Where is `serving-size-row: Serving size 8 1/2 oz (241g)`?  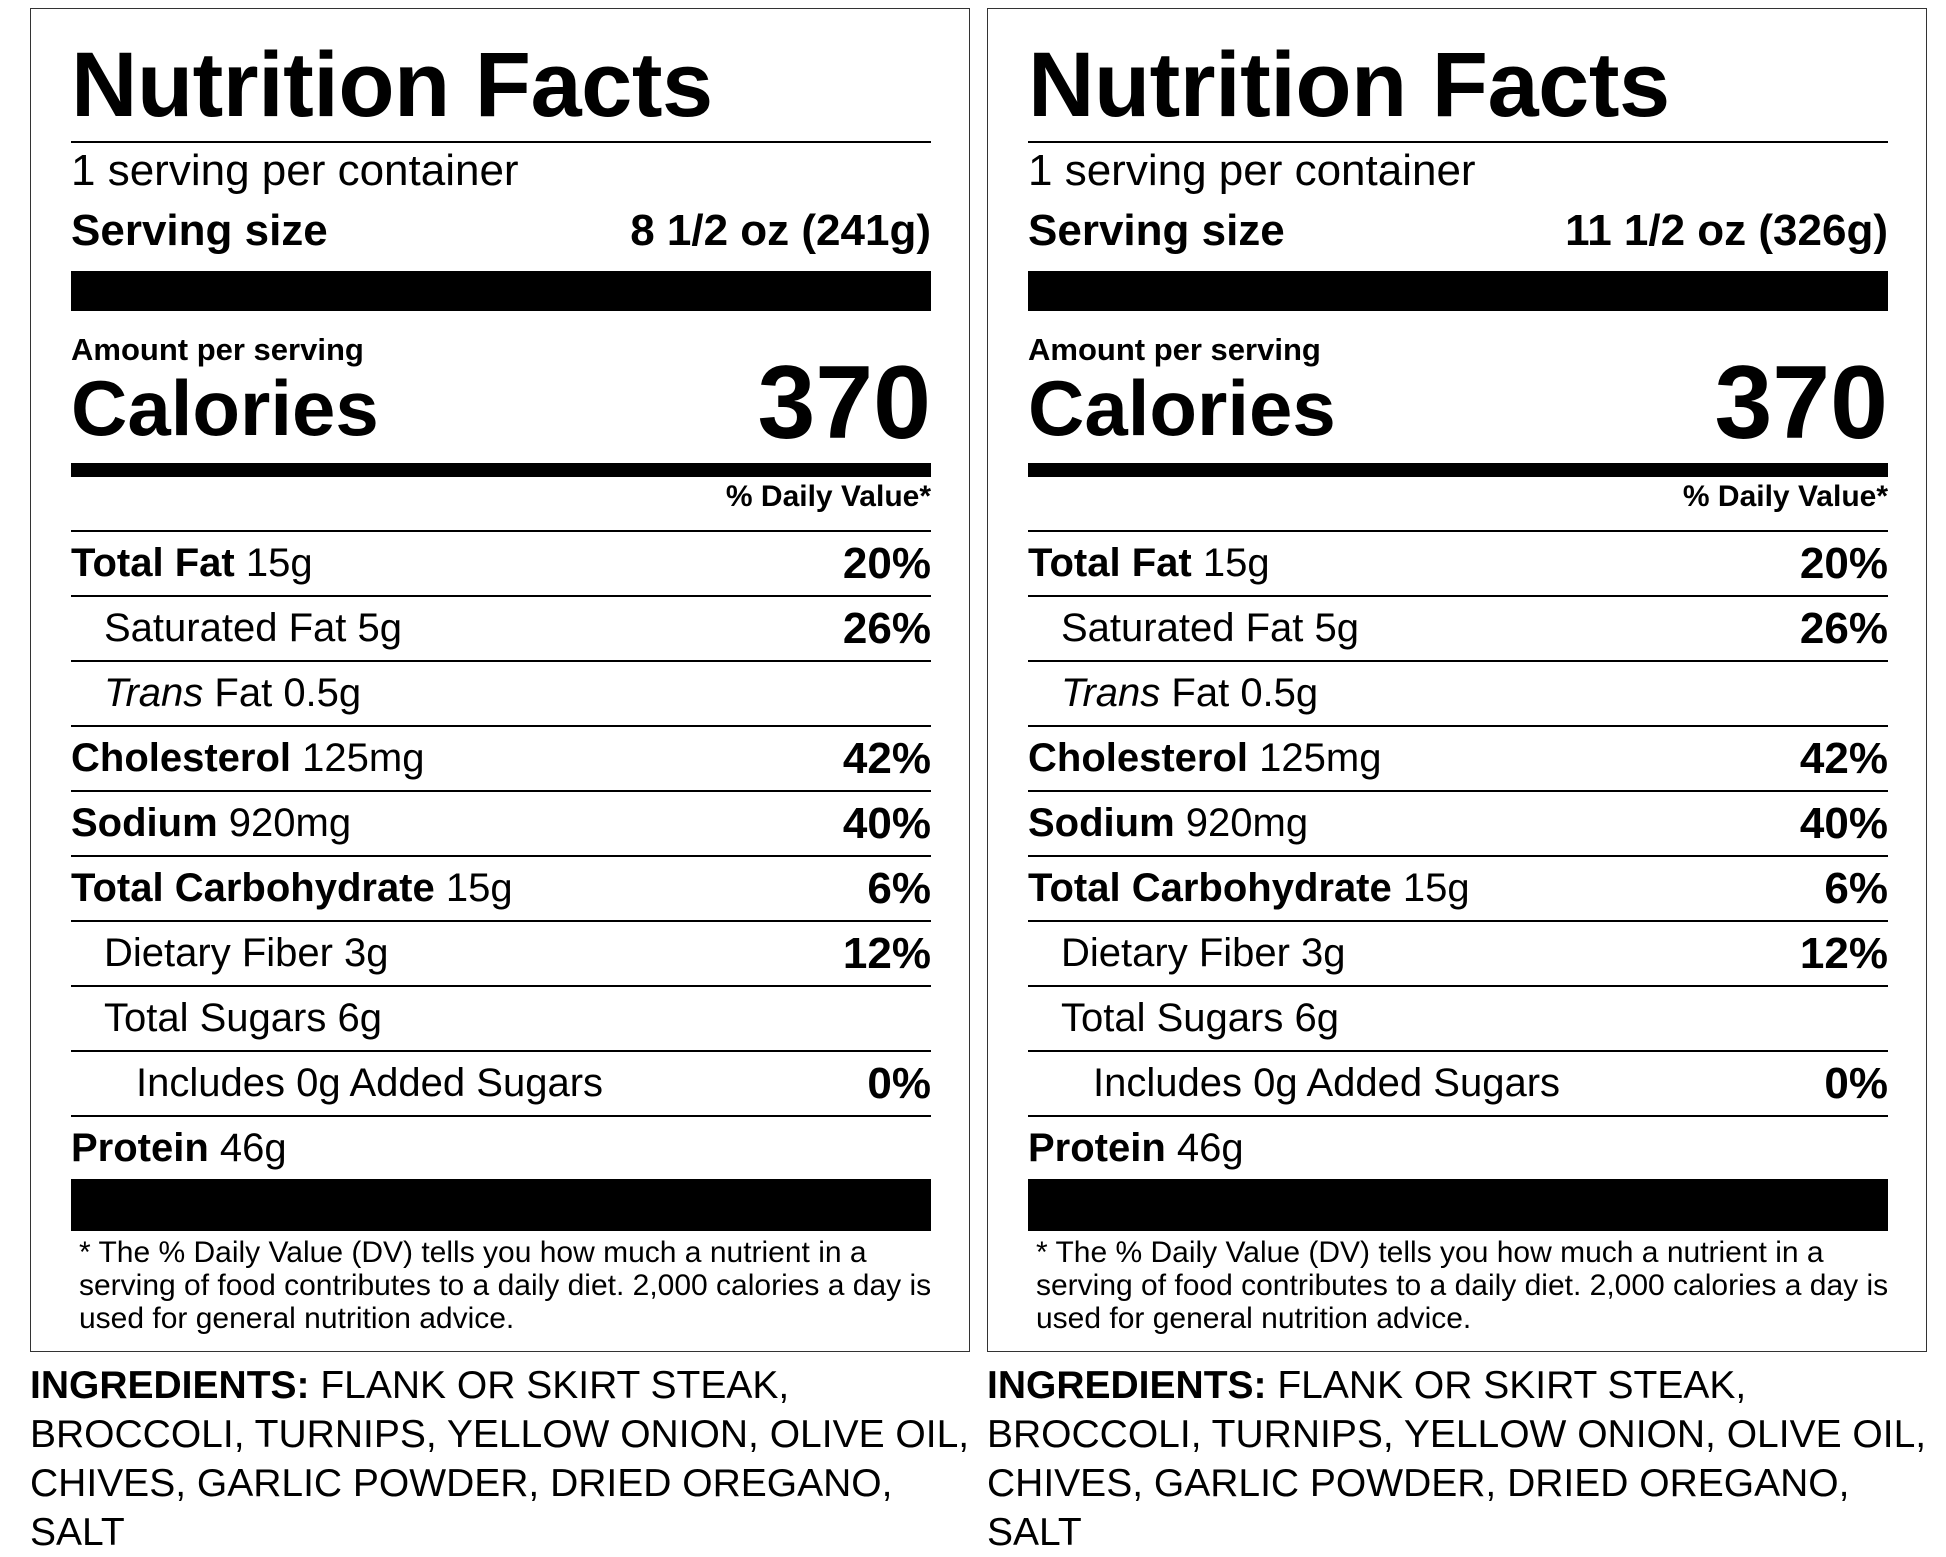
serving-size-row: Serving size 8 1/2 oz (241g) is located at coordinates (501, 231).